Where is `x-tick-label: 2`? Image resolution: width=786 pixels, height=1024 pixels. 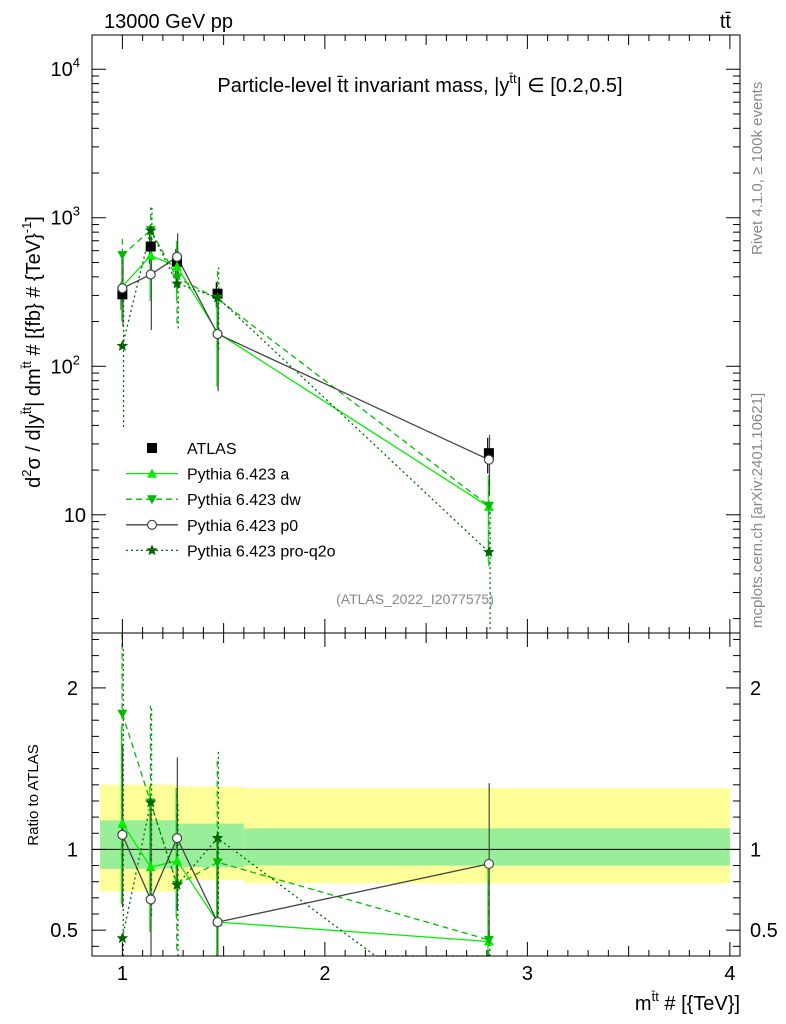 x-tick-label: 2 is located at coordinates (324, 974).